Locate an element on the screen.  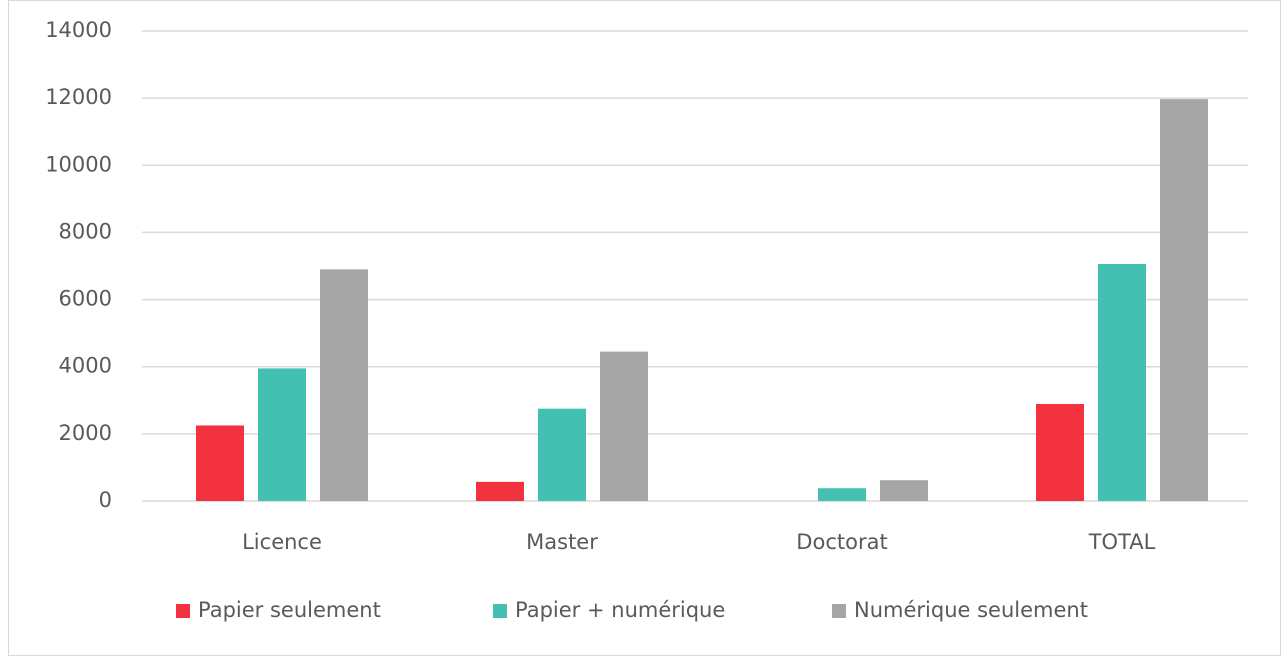
legend-label: Papier + numérique is located at coordinates (620, 610).